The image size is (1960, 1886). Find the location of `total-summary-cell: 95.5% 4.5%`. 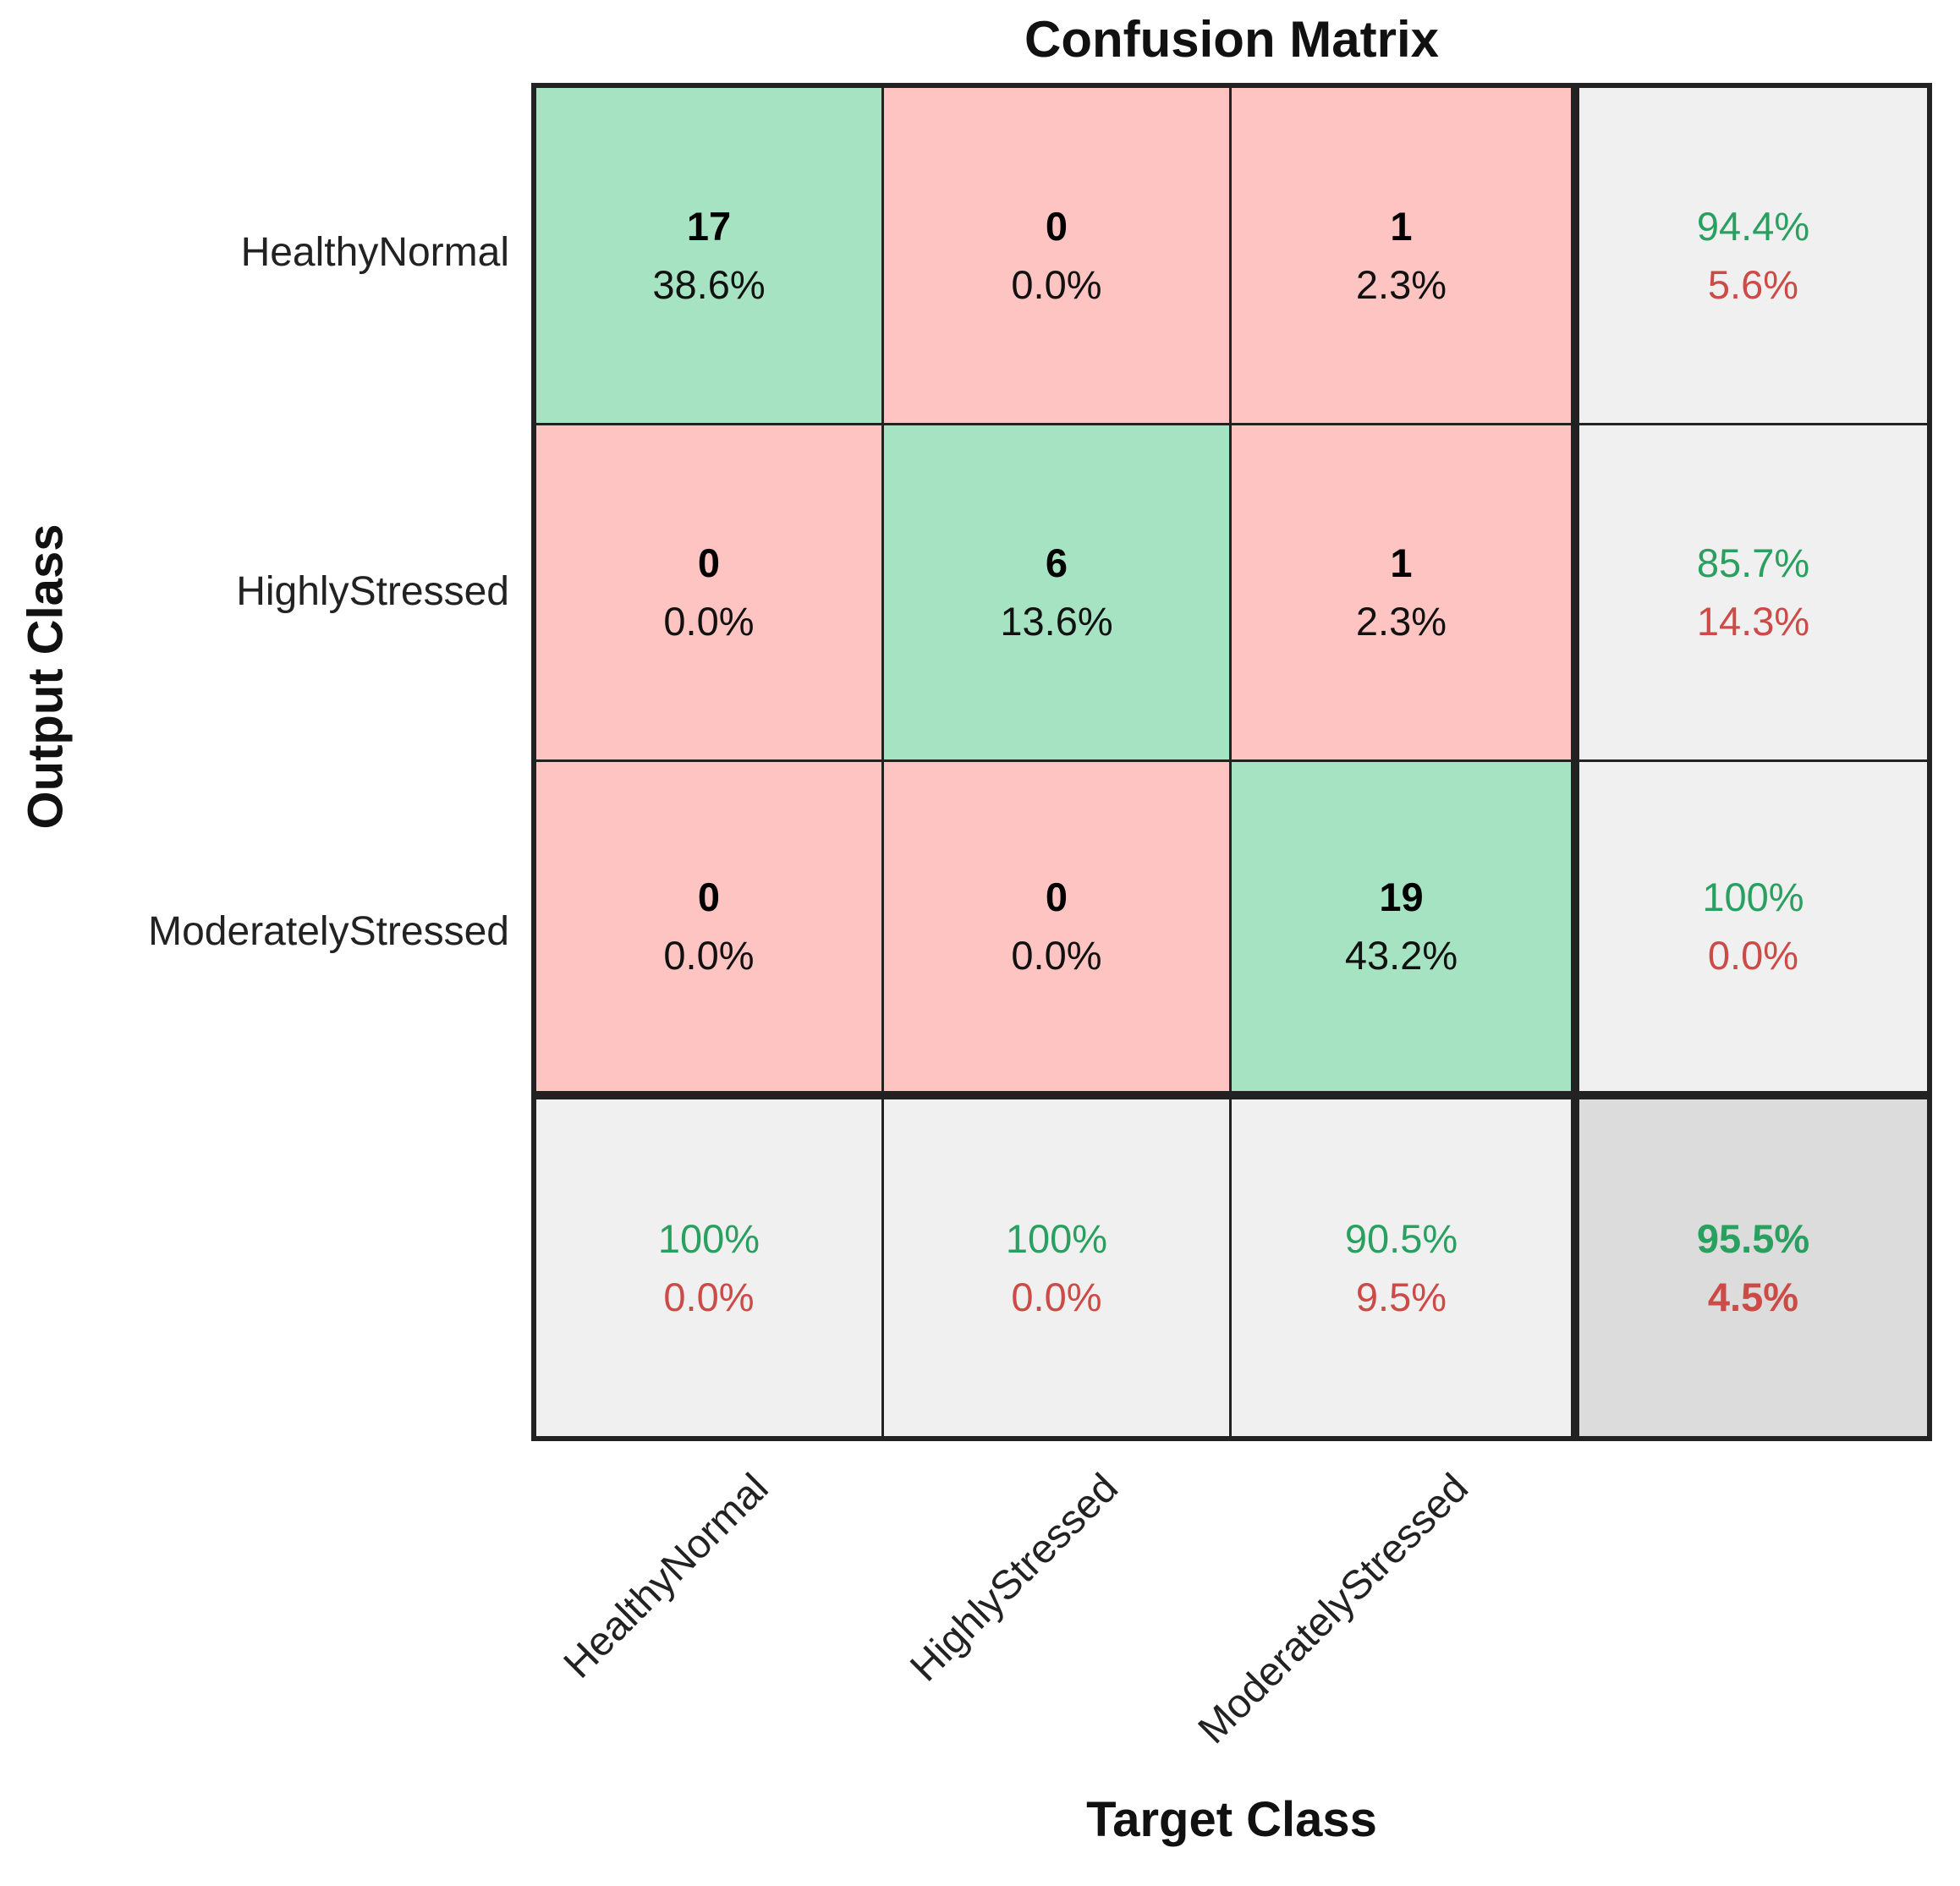

total-summary-cell: 95.5% 4.5% is located at coordinates (1753, 1267).